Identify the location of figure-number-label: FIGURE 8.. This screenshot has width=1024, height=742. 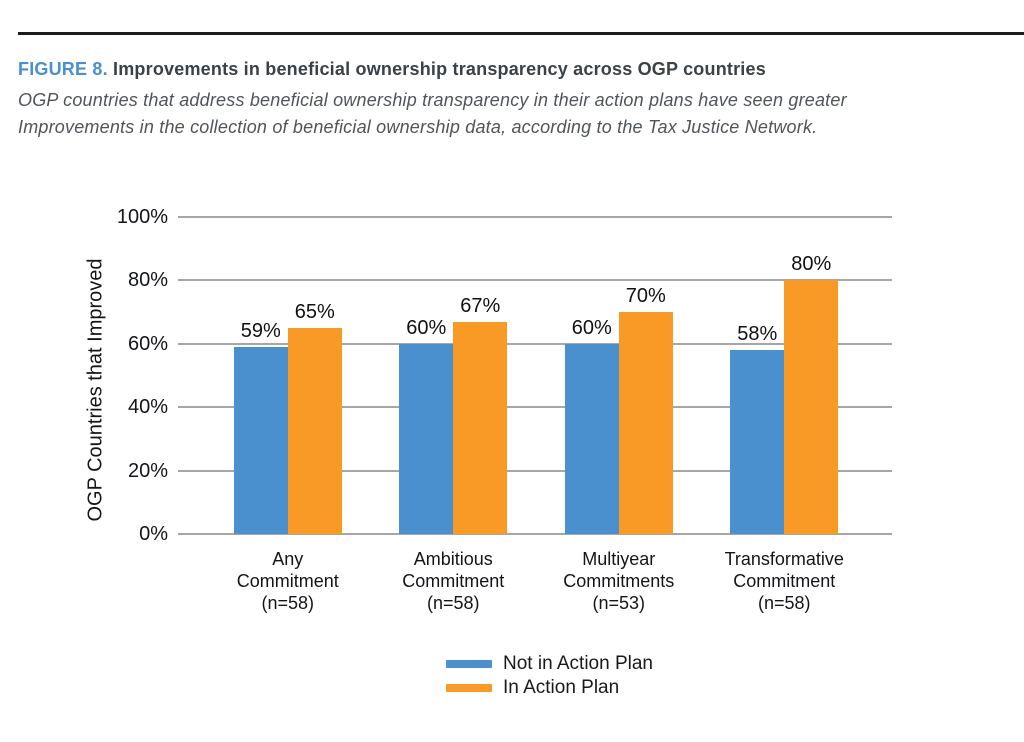
(63, 69).